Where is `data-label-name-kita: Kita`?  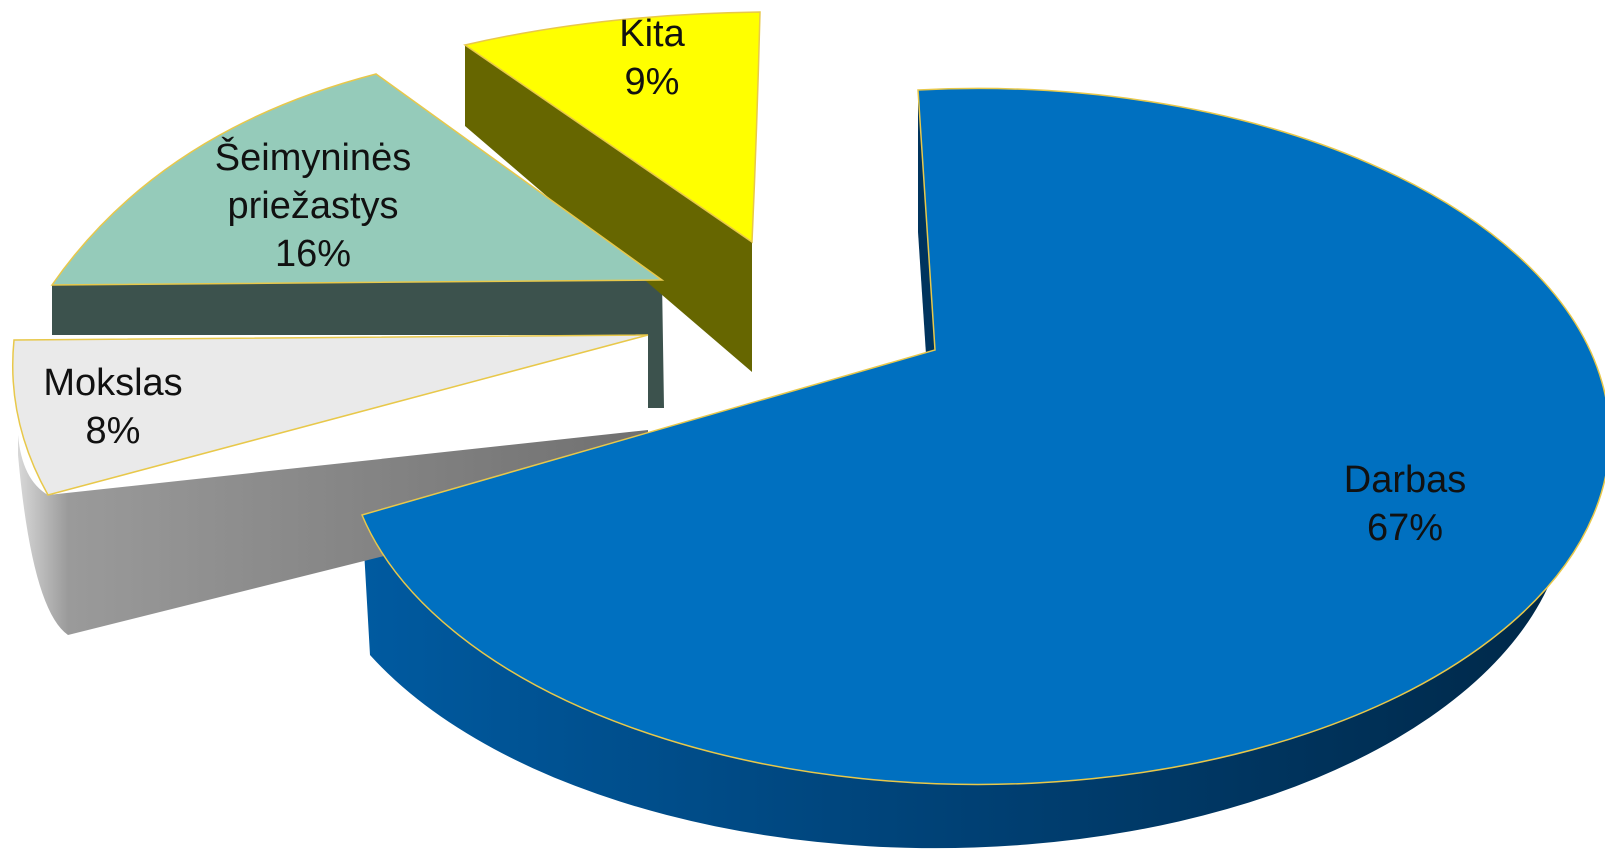
data-label-name-kita: Kita is located at coordinates (652, 34).